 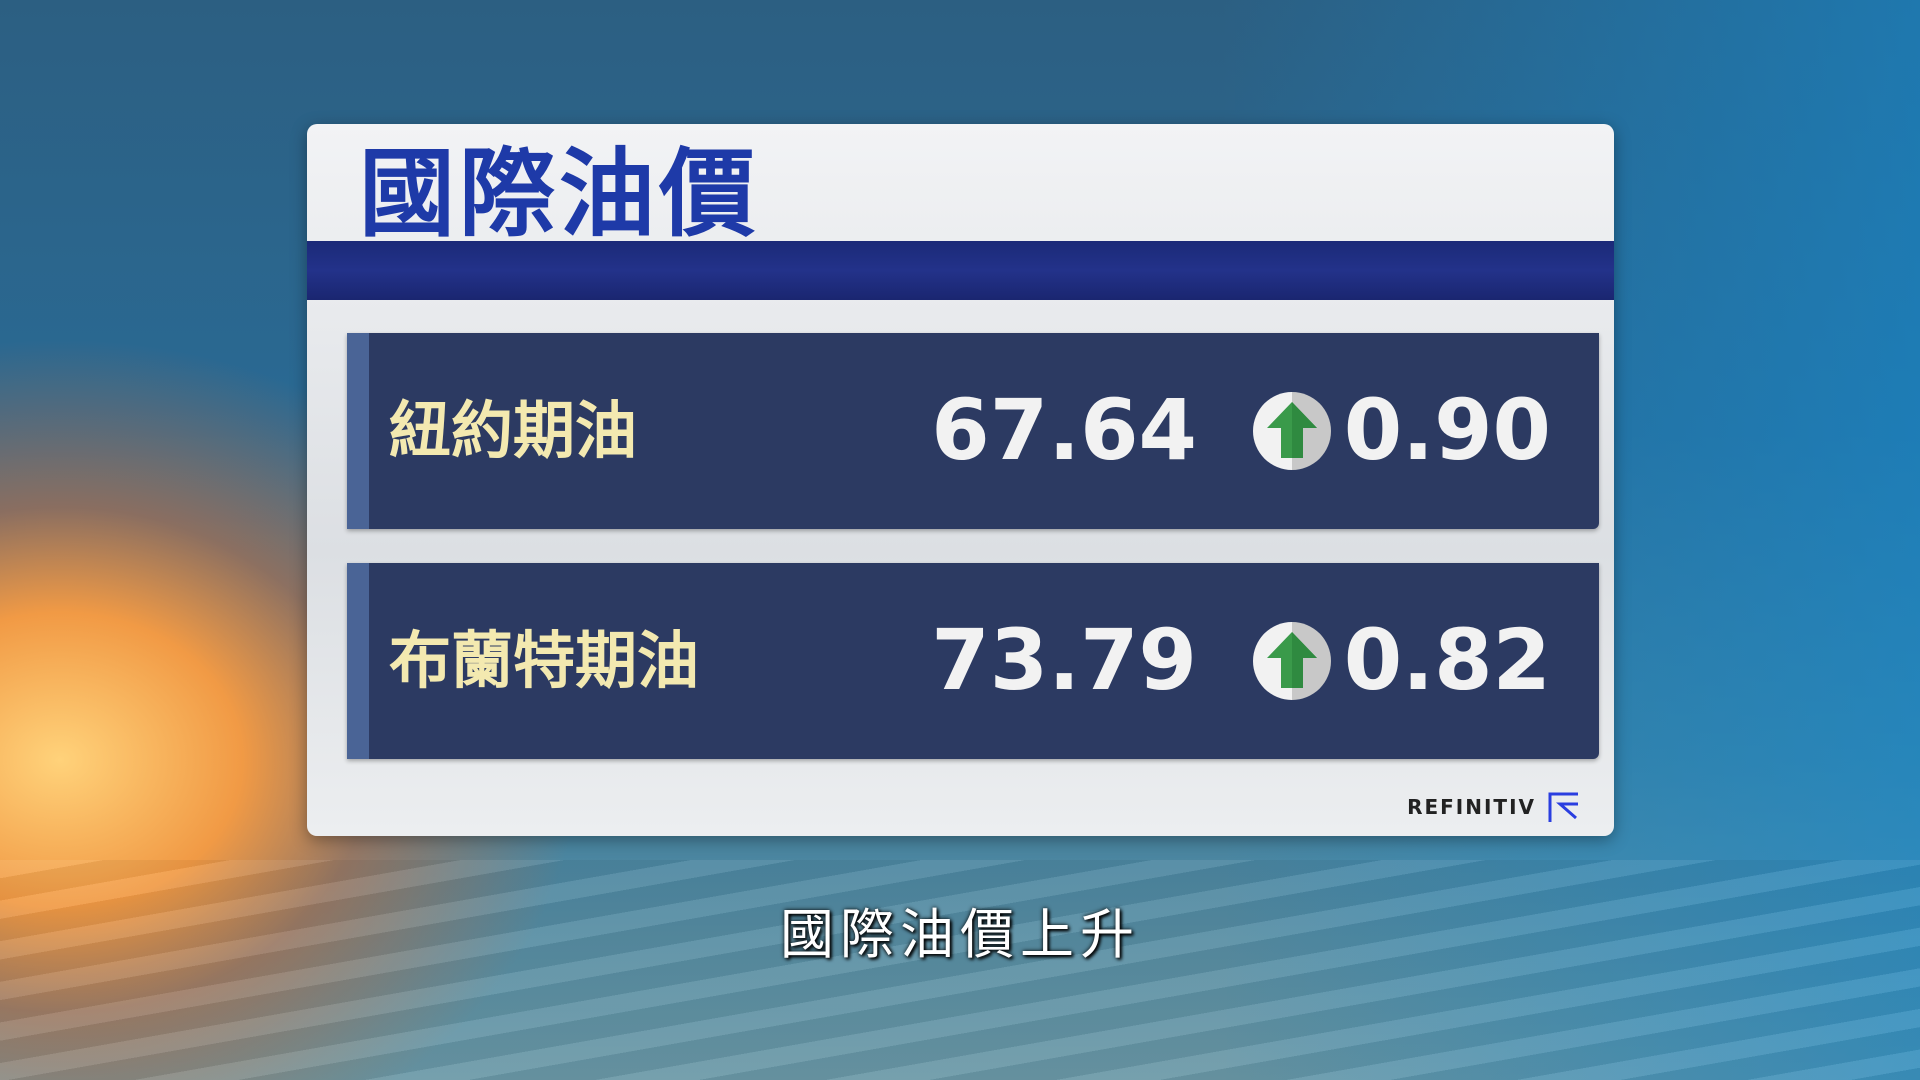 What do you see at coordinates (1447, 660) in the screenshot?
I see `row-change: 0.82` at bounding box center [1447, 660].